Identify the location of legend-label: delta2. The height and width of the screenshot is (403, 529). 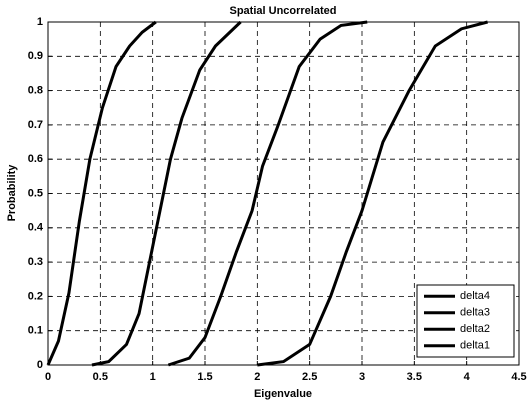
(475, 329).